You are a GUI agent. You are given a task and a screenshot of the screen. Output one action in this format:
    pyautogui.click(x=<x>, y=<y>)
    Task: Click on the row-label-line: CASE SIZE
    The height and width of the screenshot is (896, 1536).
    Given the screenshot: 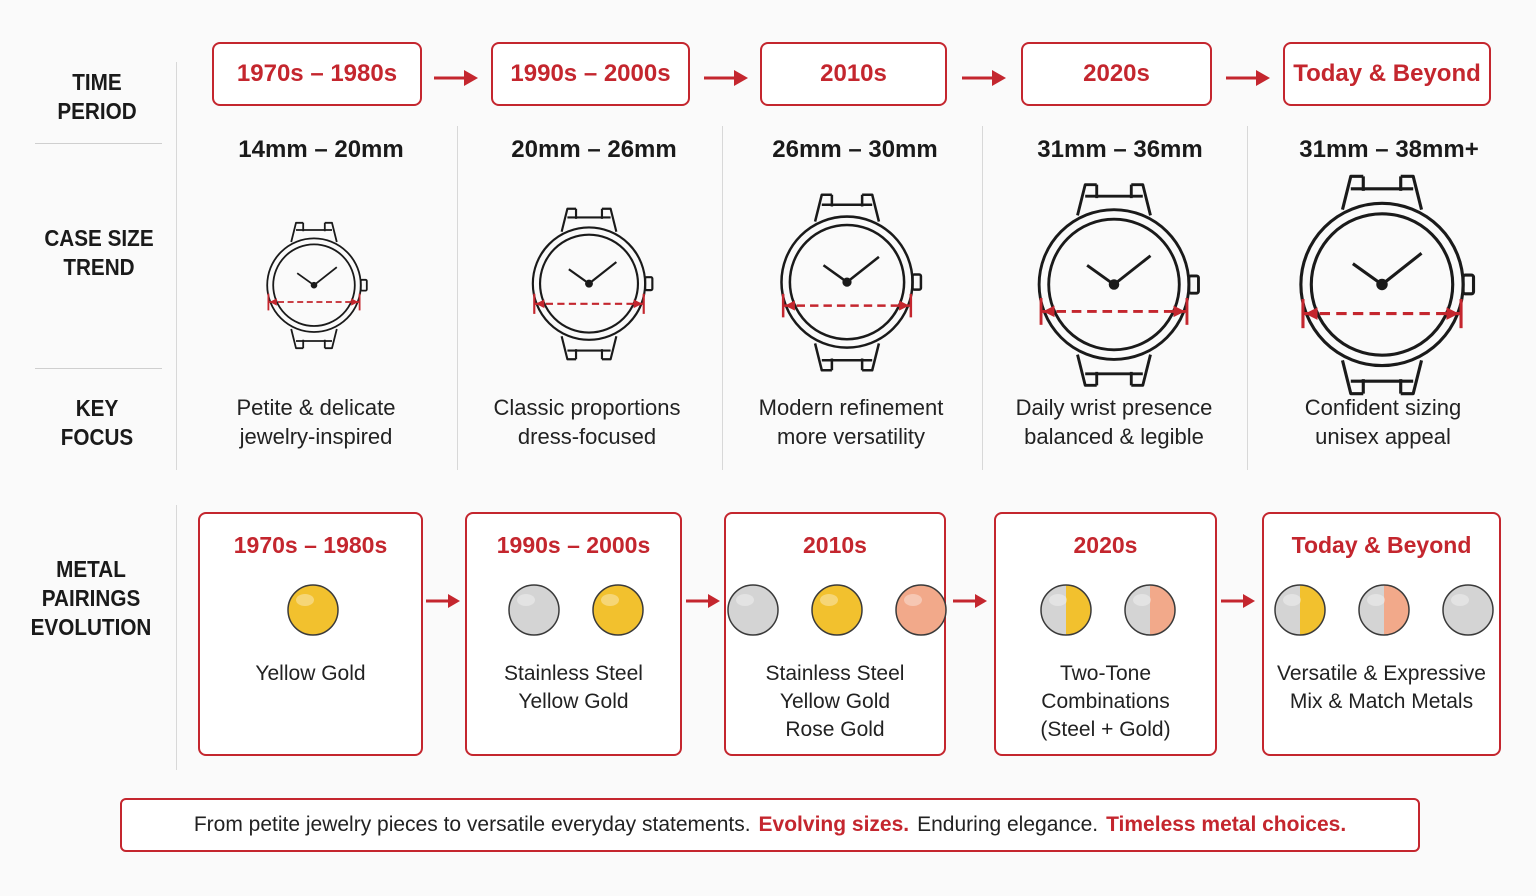 What is the action you would take?
    pyautogui.click(x=99, y=238)
    